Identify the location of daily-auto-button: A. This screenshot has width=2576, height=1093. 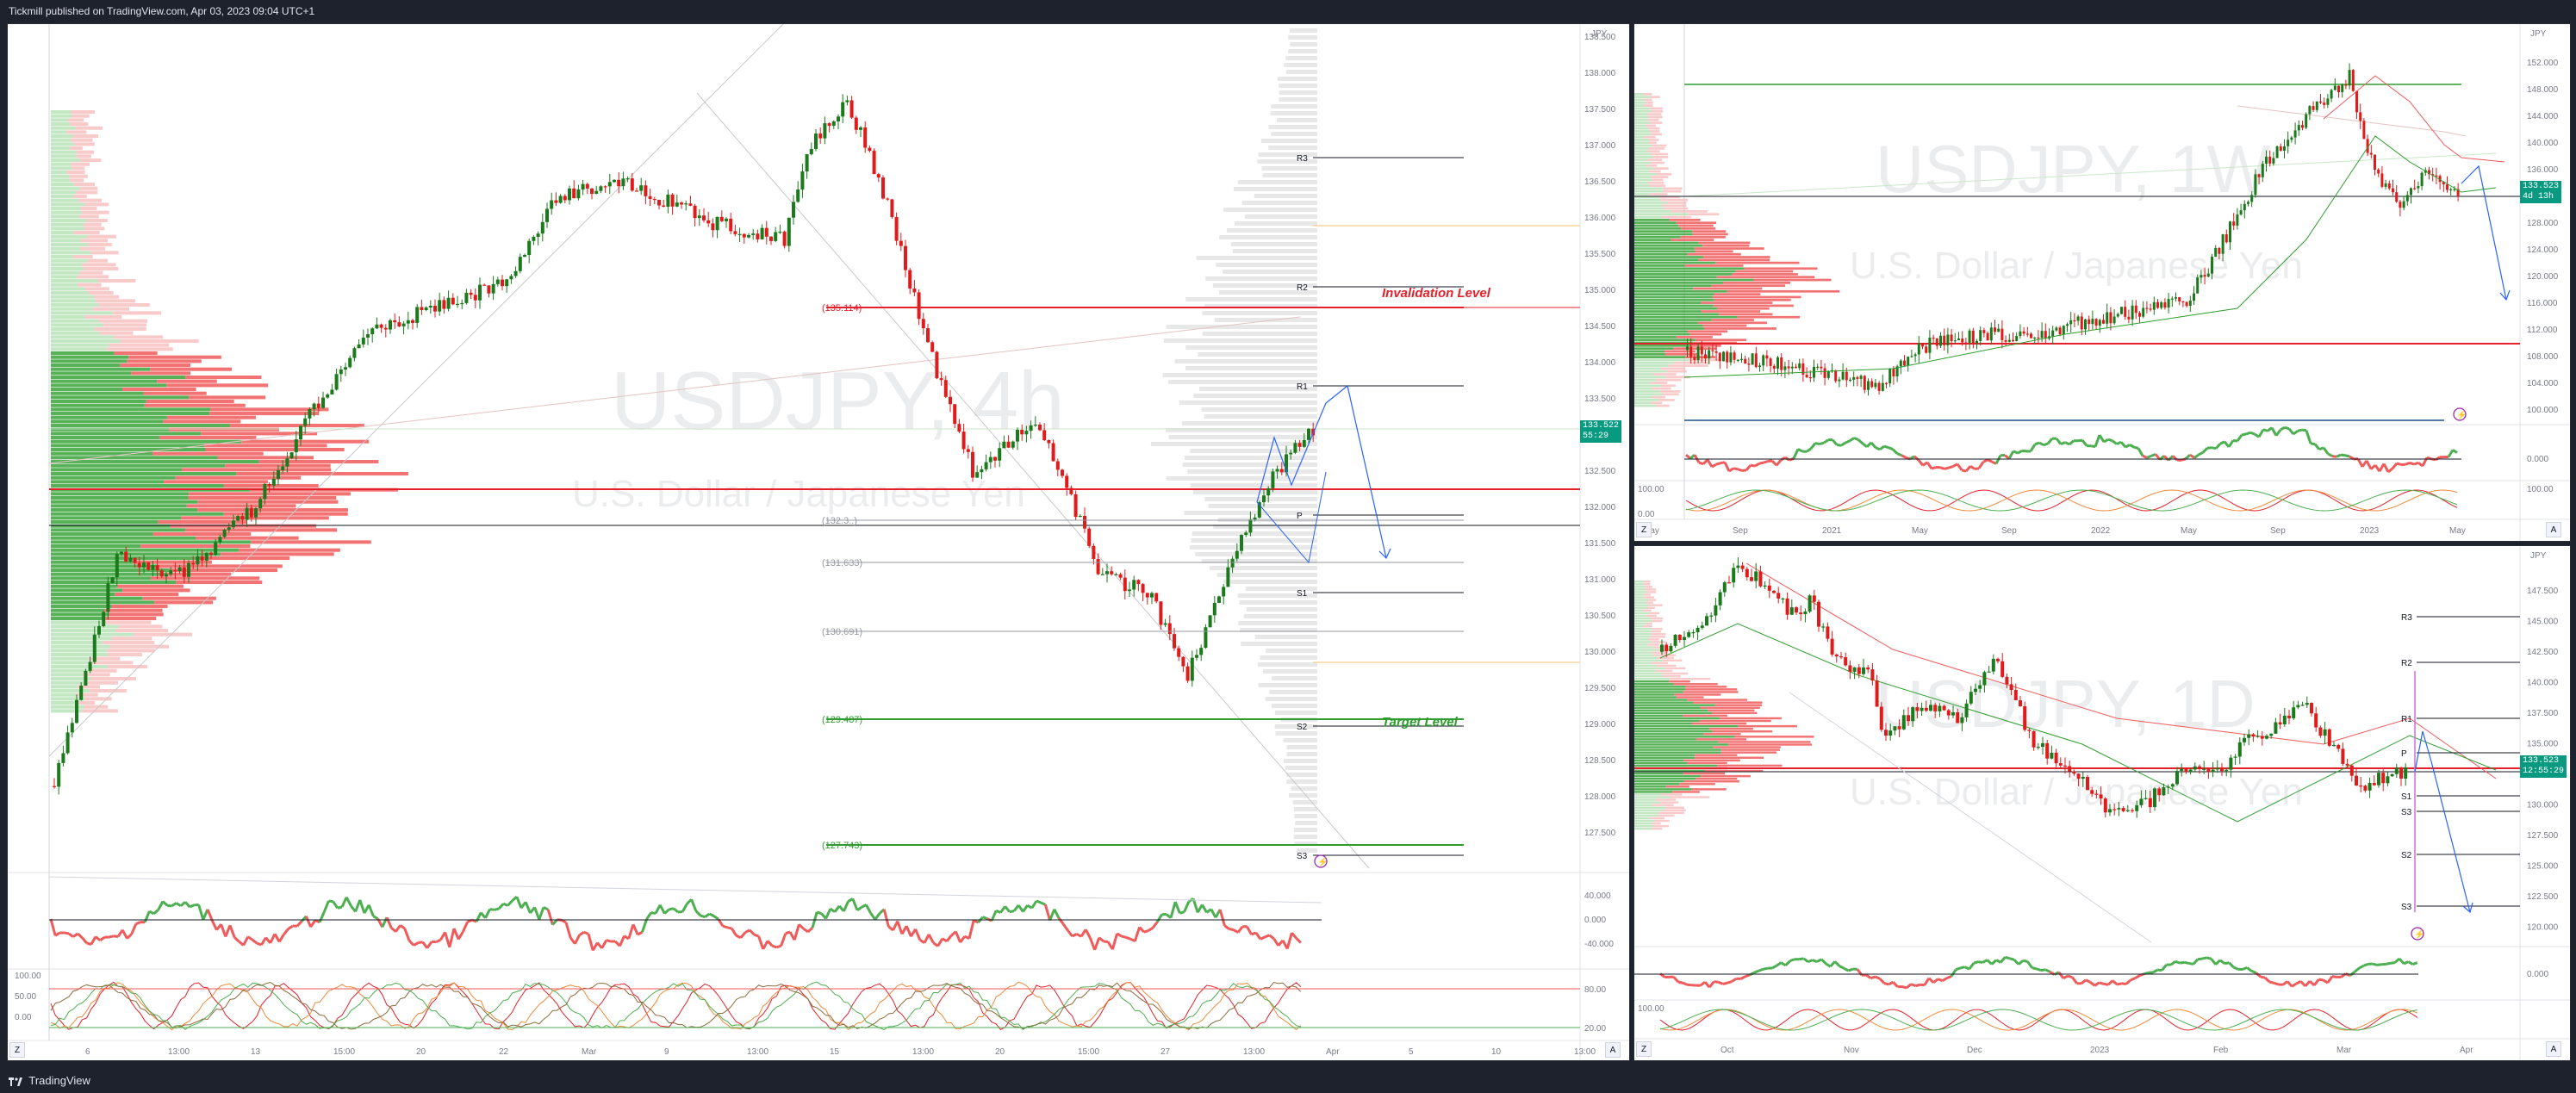
(2554, 1049).